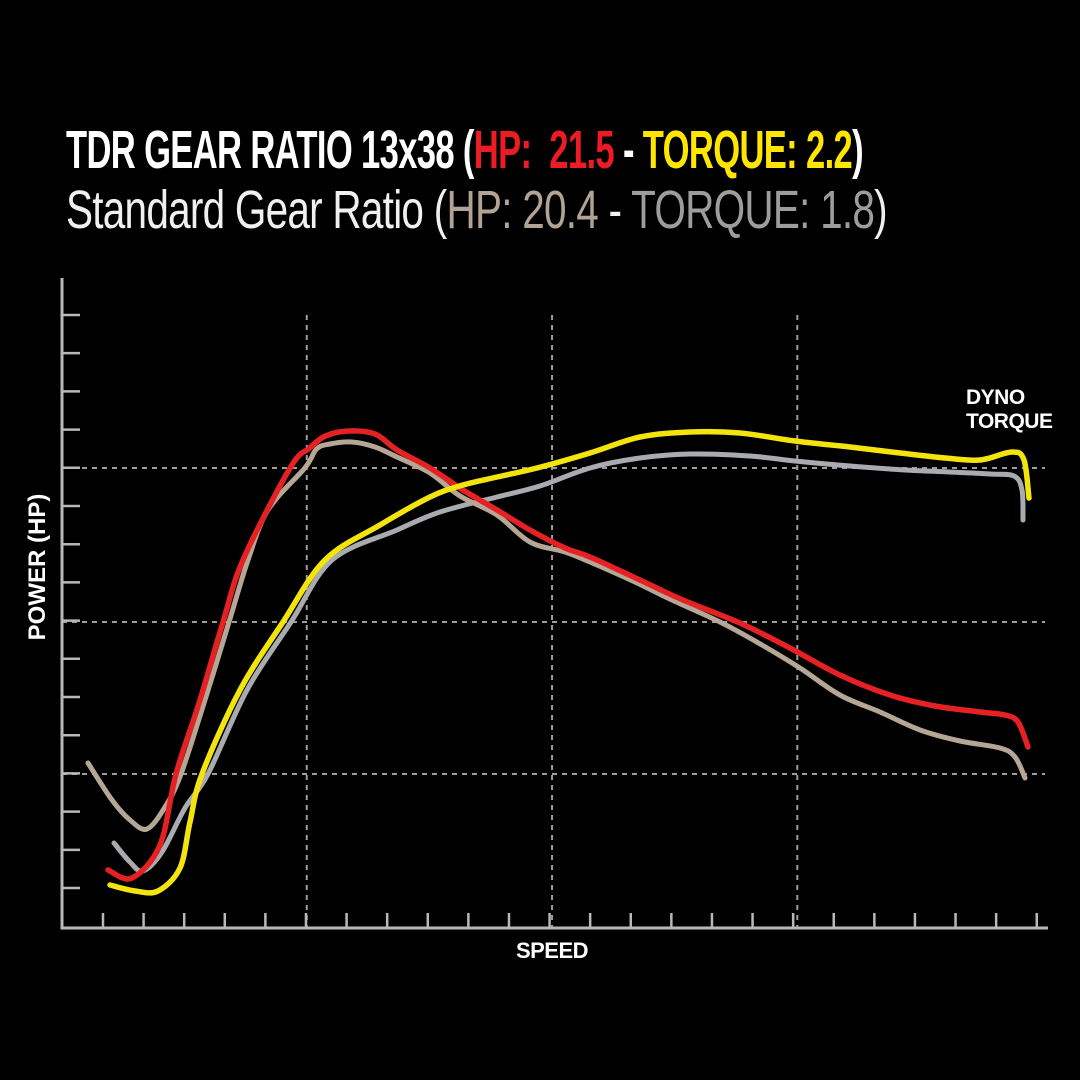 This screenshot has width=1080, height=1080. What do you see at coordinates (858, 150) in the screenshot?
I see `title-tdr-suffix: )` at bounding box center [858, 150].